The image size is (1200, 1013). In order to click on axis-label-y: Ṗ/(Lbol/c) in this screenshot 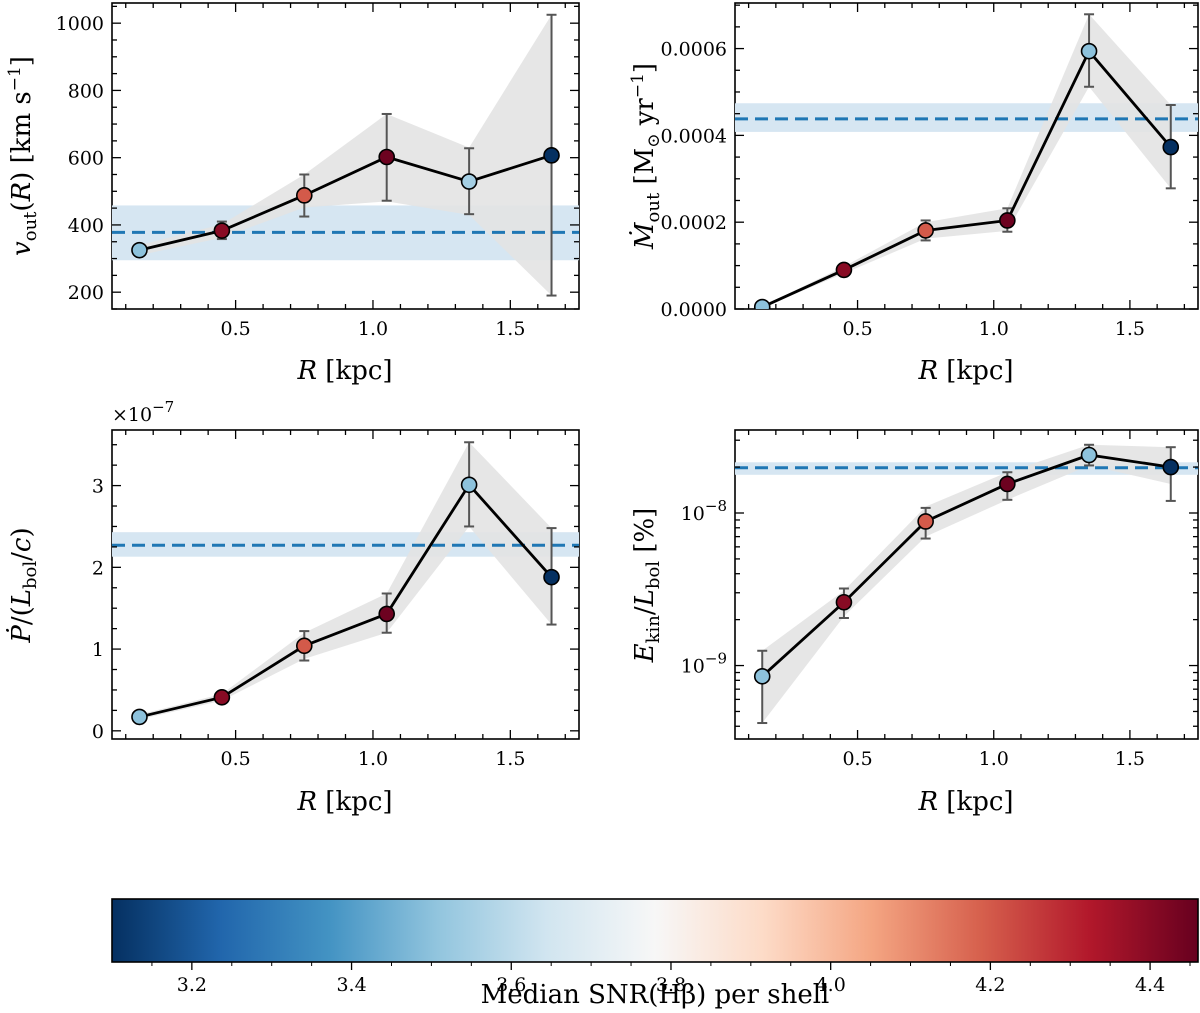, I will do `click(23, 585)`.